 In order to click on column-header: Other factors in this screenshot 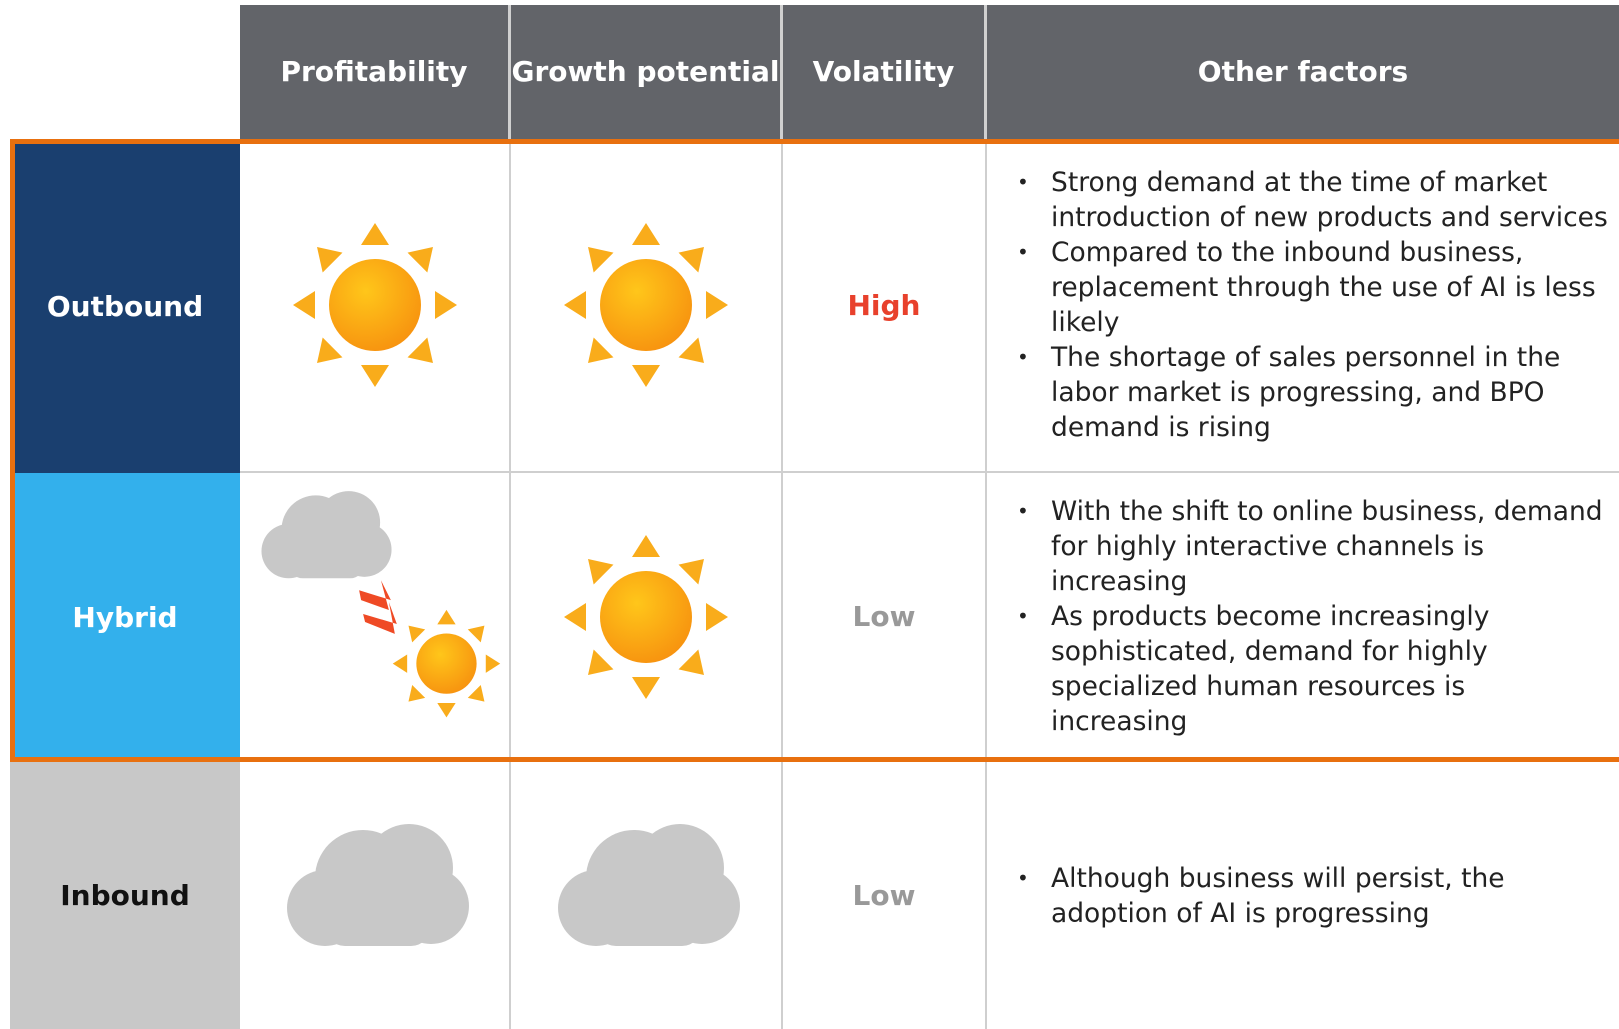, I will do `click(1303, 72)`.